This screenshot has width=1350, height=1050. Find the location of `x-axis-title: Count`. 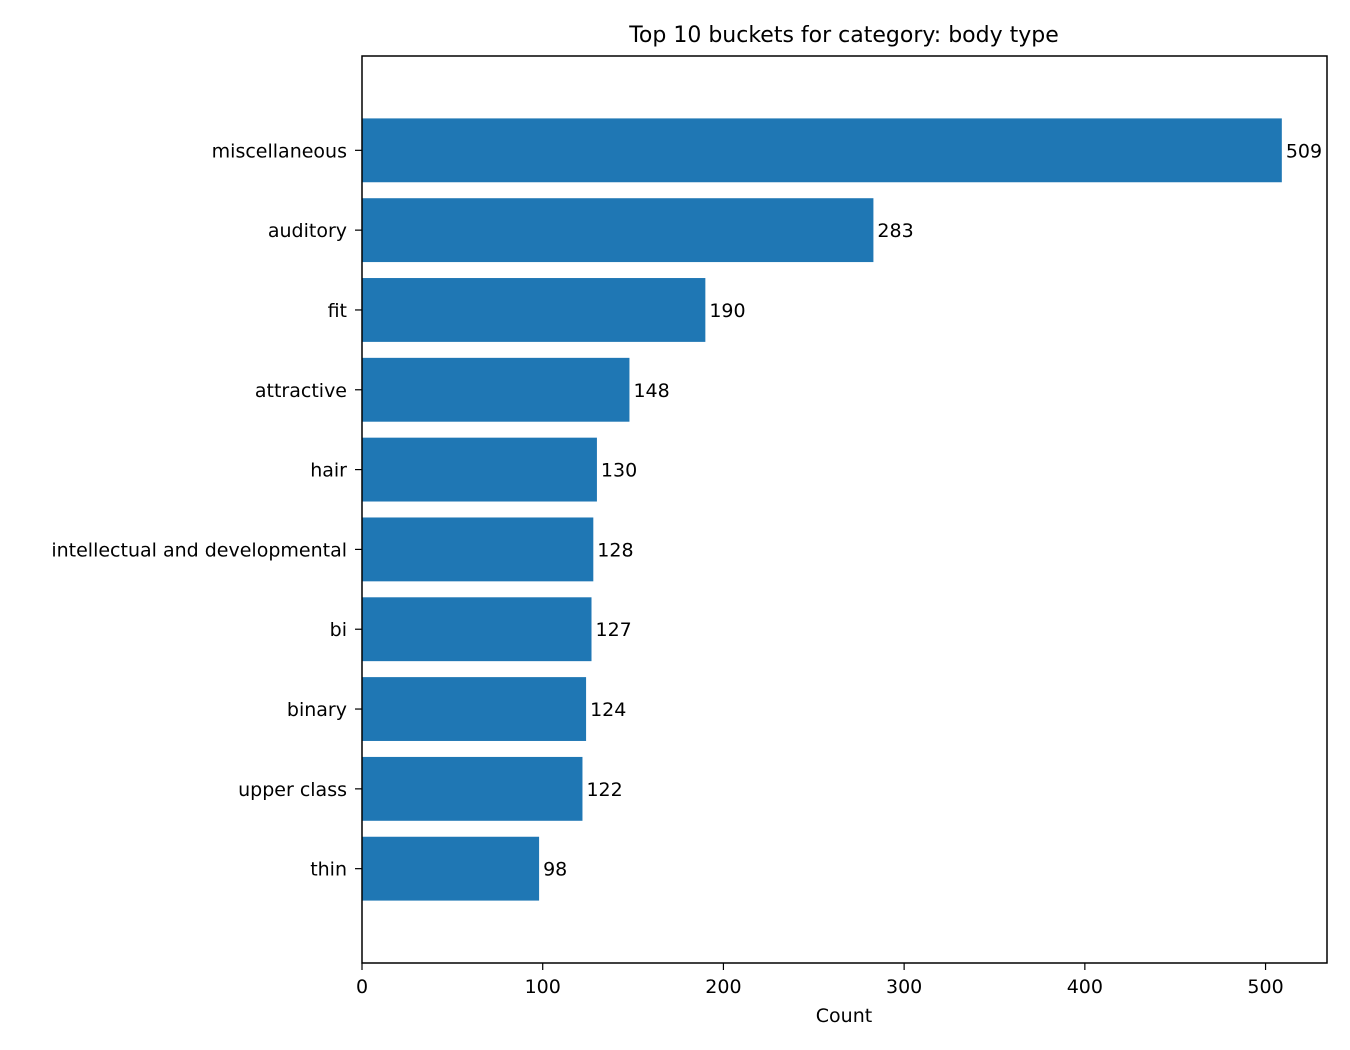

x-axis-title: Count is located at coordinates (844, 1016).